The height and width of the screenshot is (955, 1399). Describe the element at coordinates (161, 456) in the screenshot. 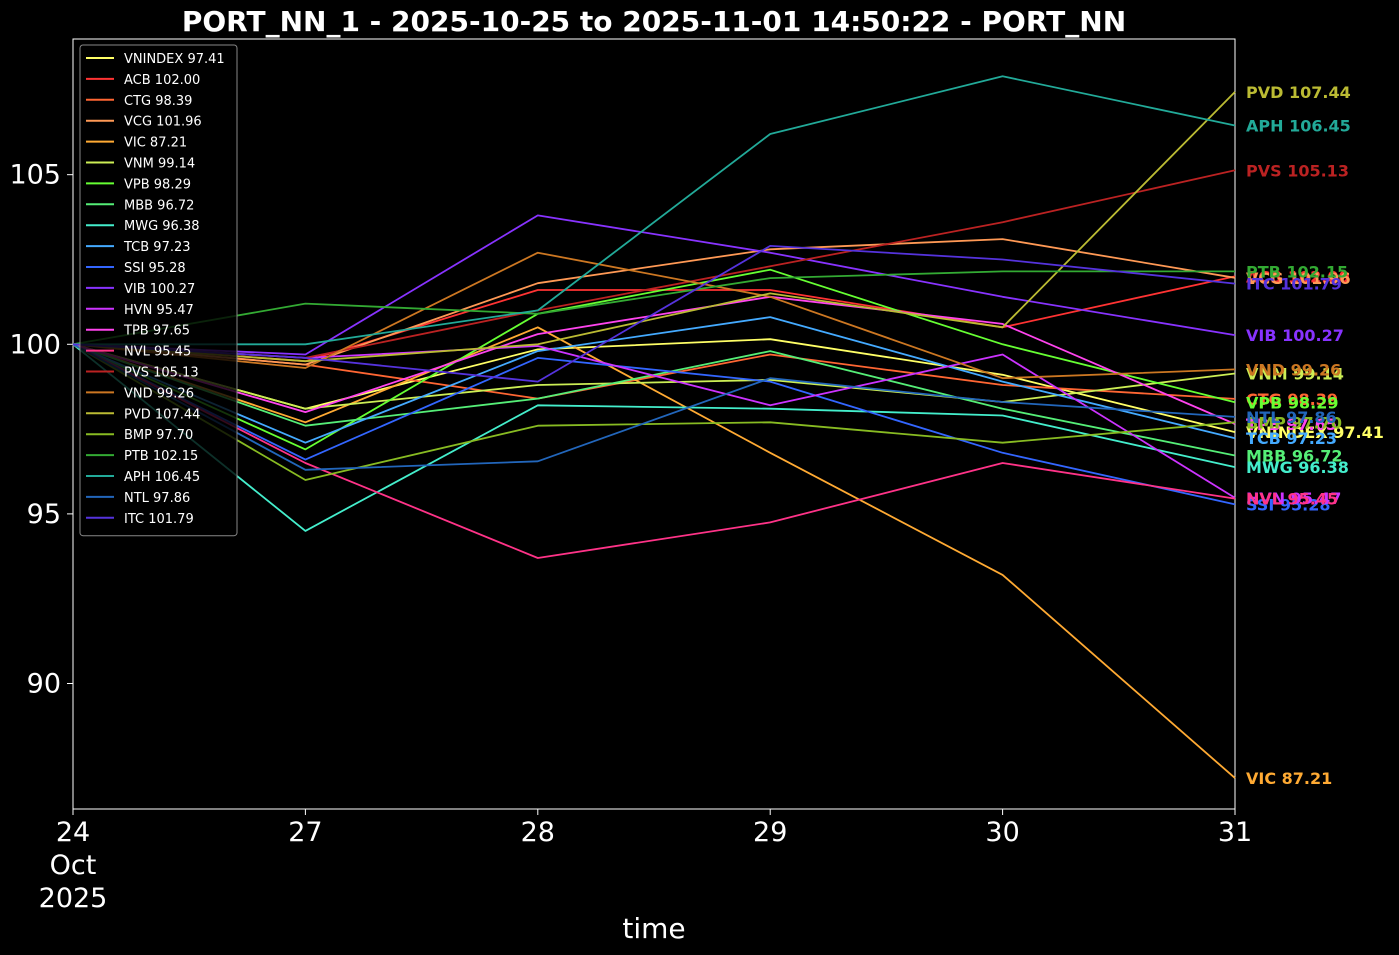

I see `legend-entry-ptb: PTB 102.15` at that location.